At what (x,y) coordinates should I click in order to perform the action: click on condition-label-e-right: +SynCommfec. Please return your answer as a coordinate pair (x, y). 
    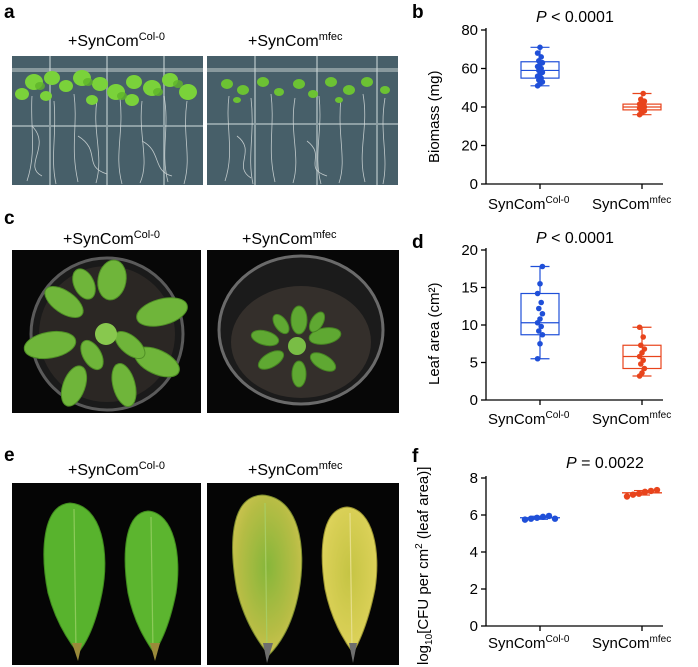
    Looking at the image, I should click on (295, 469).